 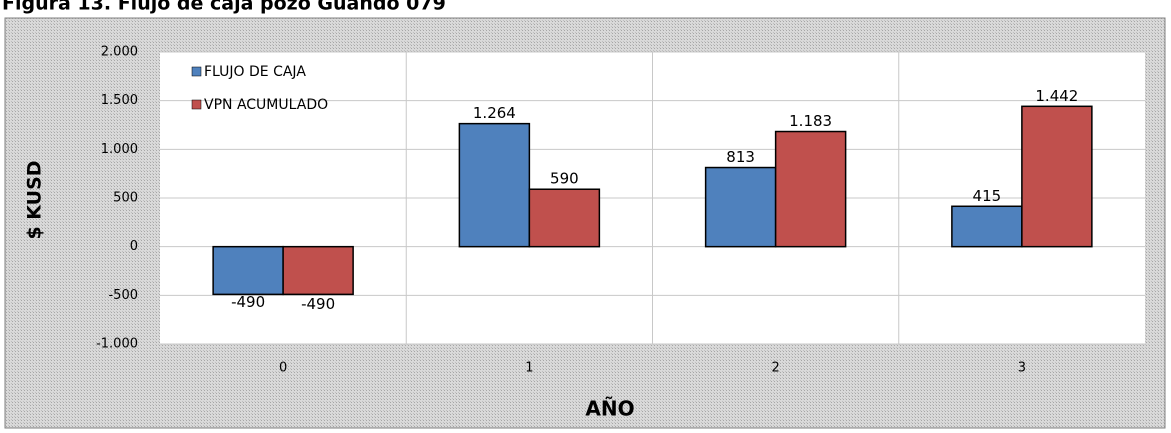 I want to click on y-tick-label: -1.000, so click(x=117, y=344).